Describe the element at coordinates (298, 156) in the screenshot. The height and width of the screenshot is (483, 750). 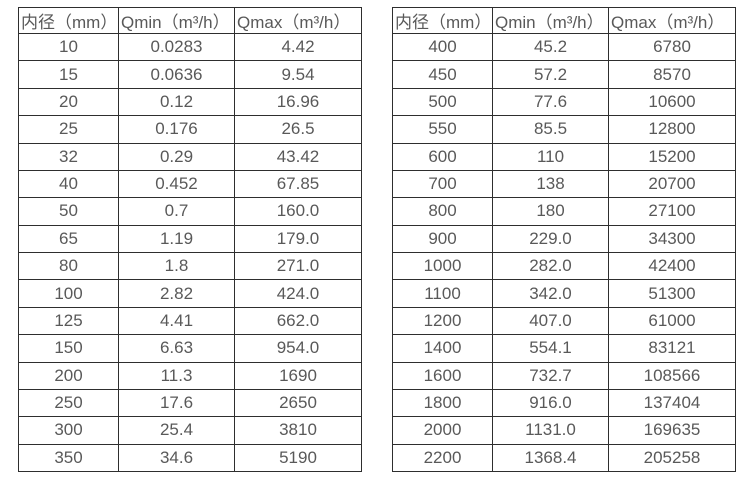
I see `table-cell: 43.42` at that location.